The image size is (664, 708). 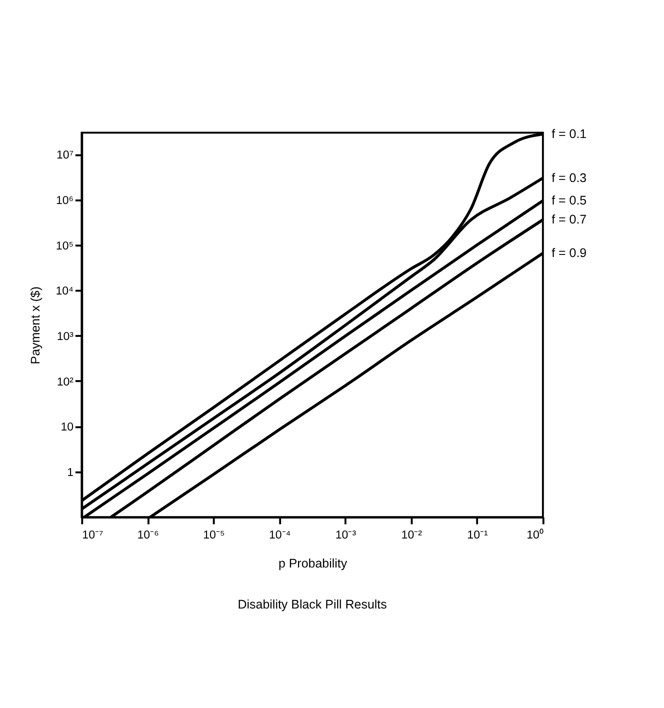 I want to click on x-tick-label: 10⁰, so click(x=535, y=535).